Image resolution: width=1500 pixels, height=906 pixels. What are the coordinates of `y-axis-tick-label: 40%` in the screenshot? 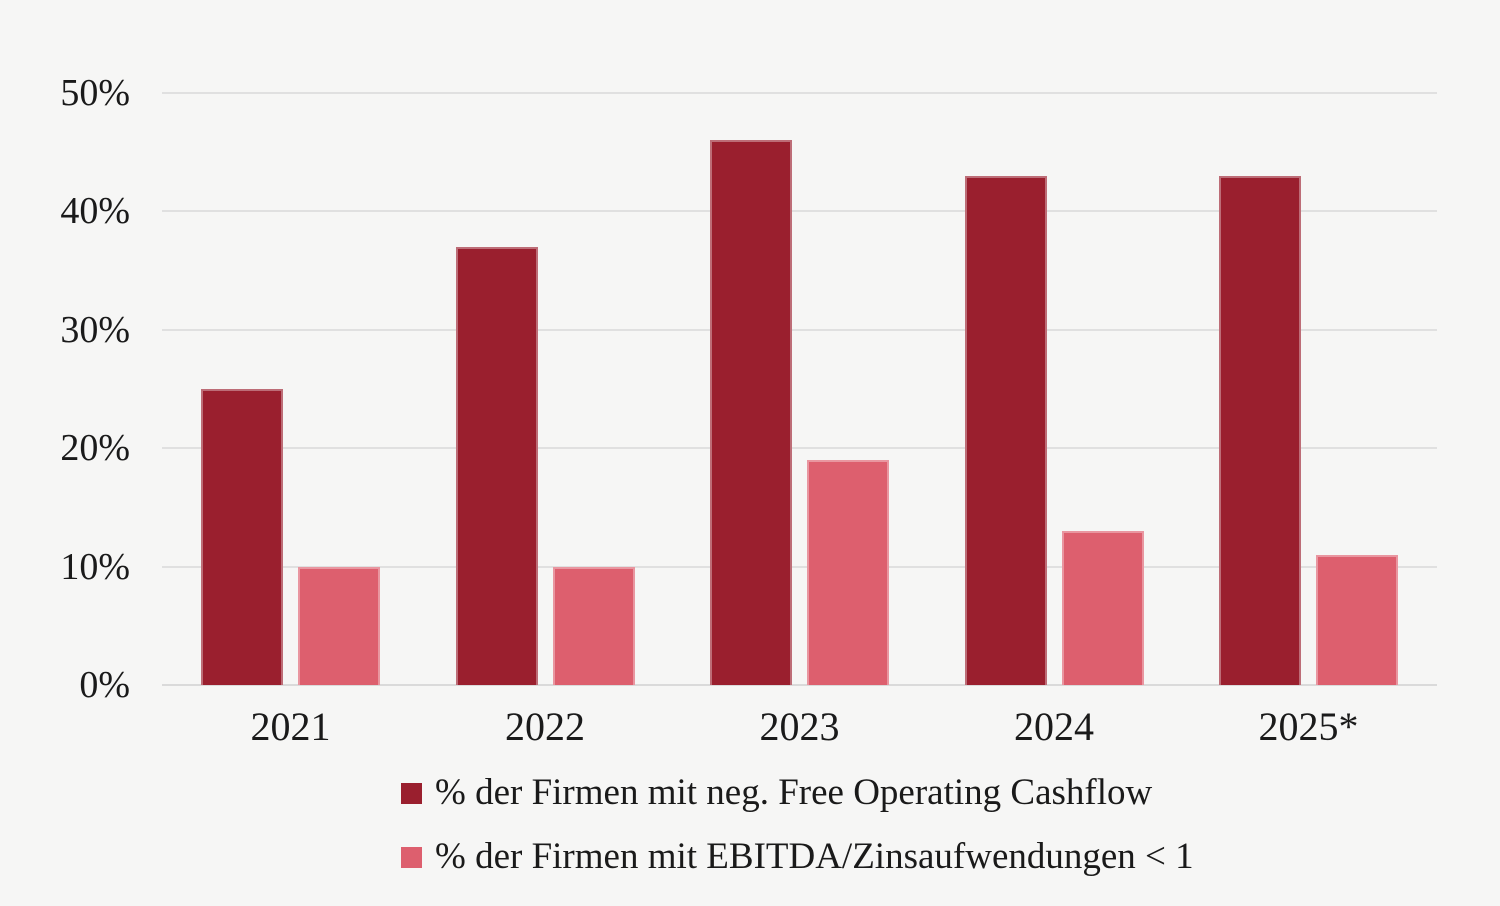 It's located at (95, 211).